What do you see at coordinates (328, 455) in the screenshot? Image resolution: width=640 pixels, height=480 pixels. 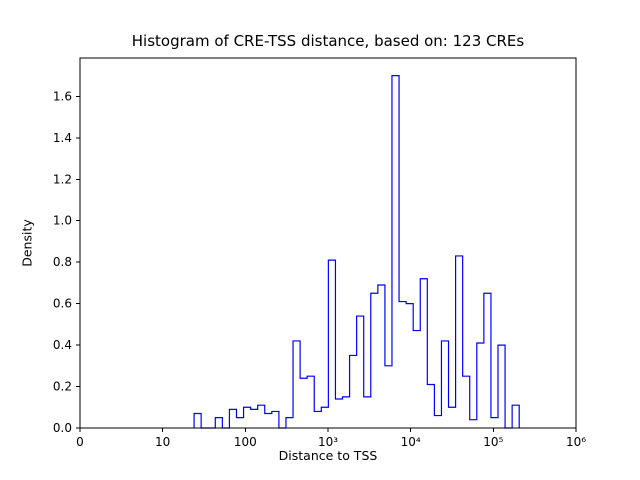 I see `x-axis-label: Distance to TSS` at bounding box center [328, 455].